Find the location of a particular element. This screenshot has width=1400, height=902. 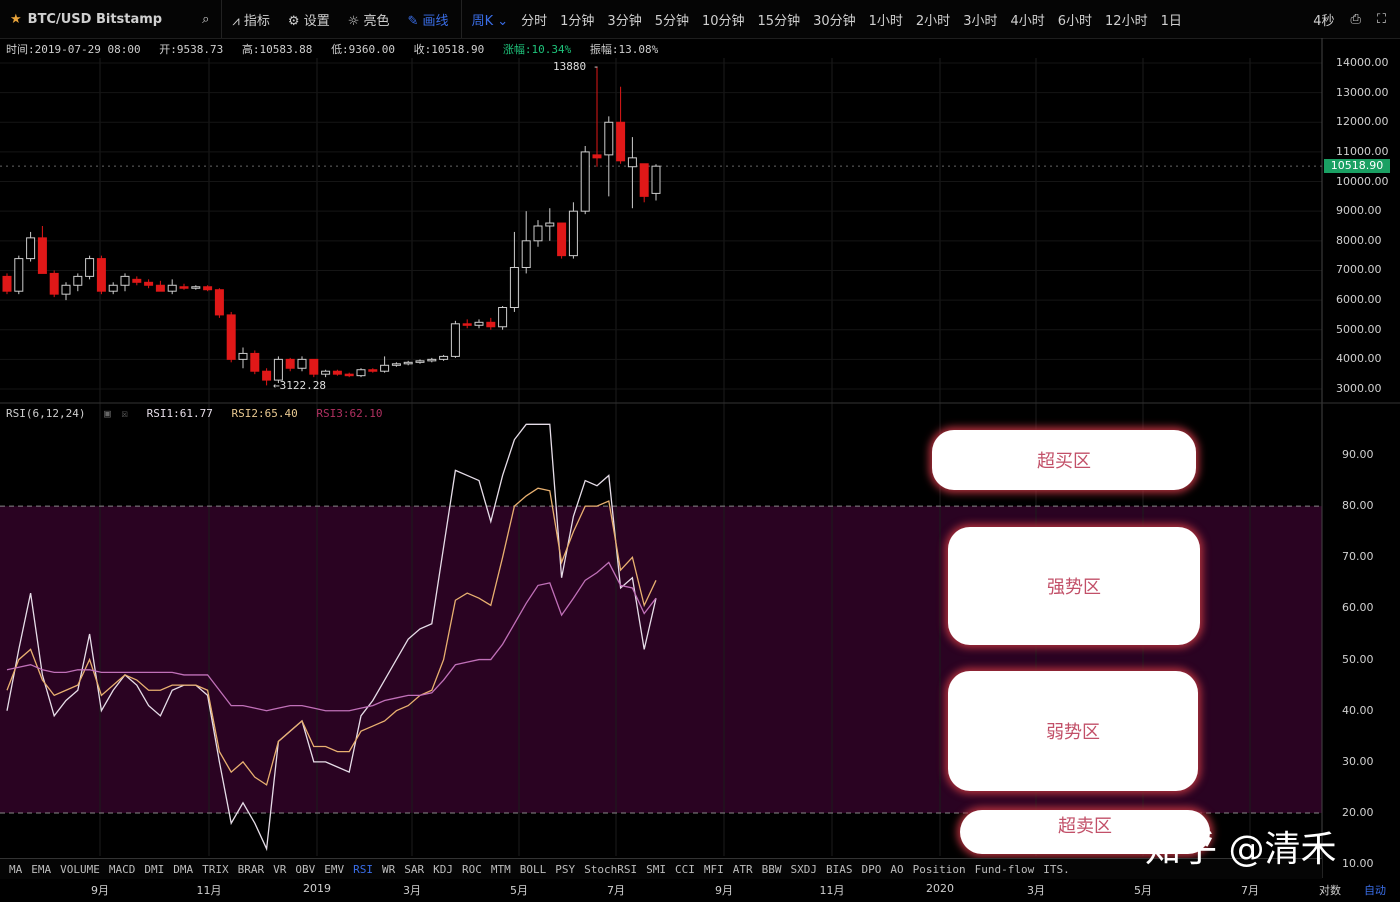

price-tick: 9000.00 is located at coordinates (1359, 211).